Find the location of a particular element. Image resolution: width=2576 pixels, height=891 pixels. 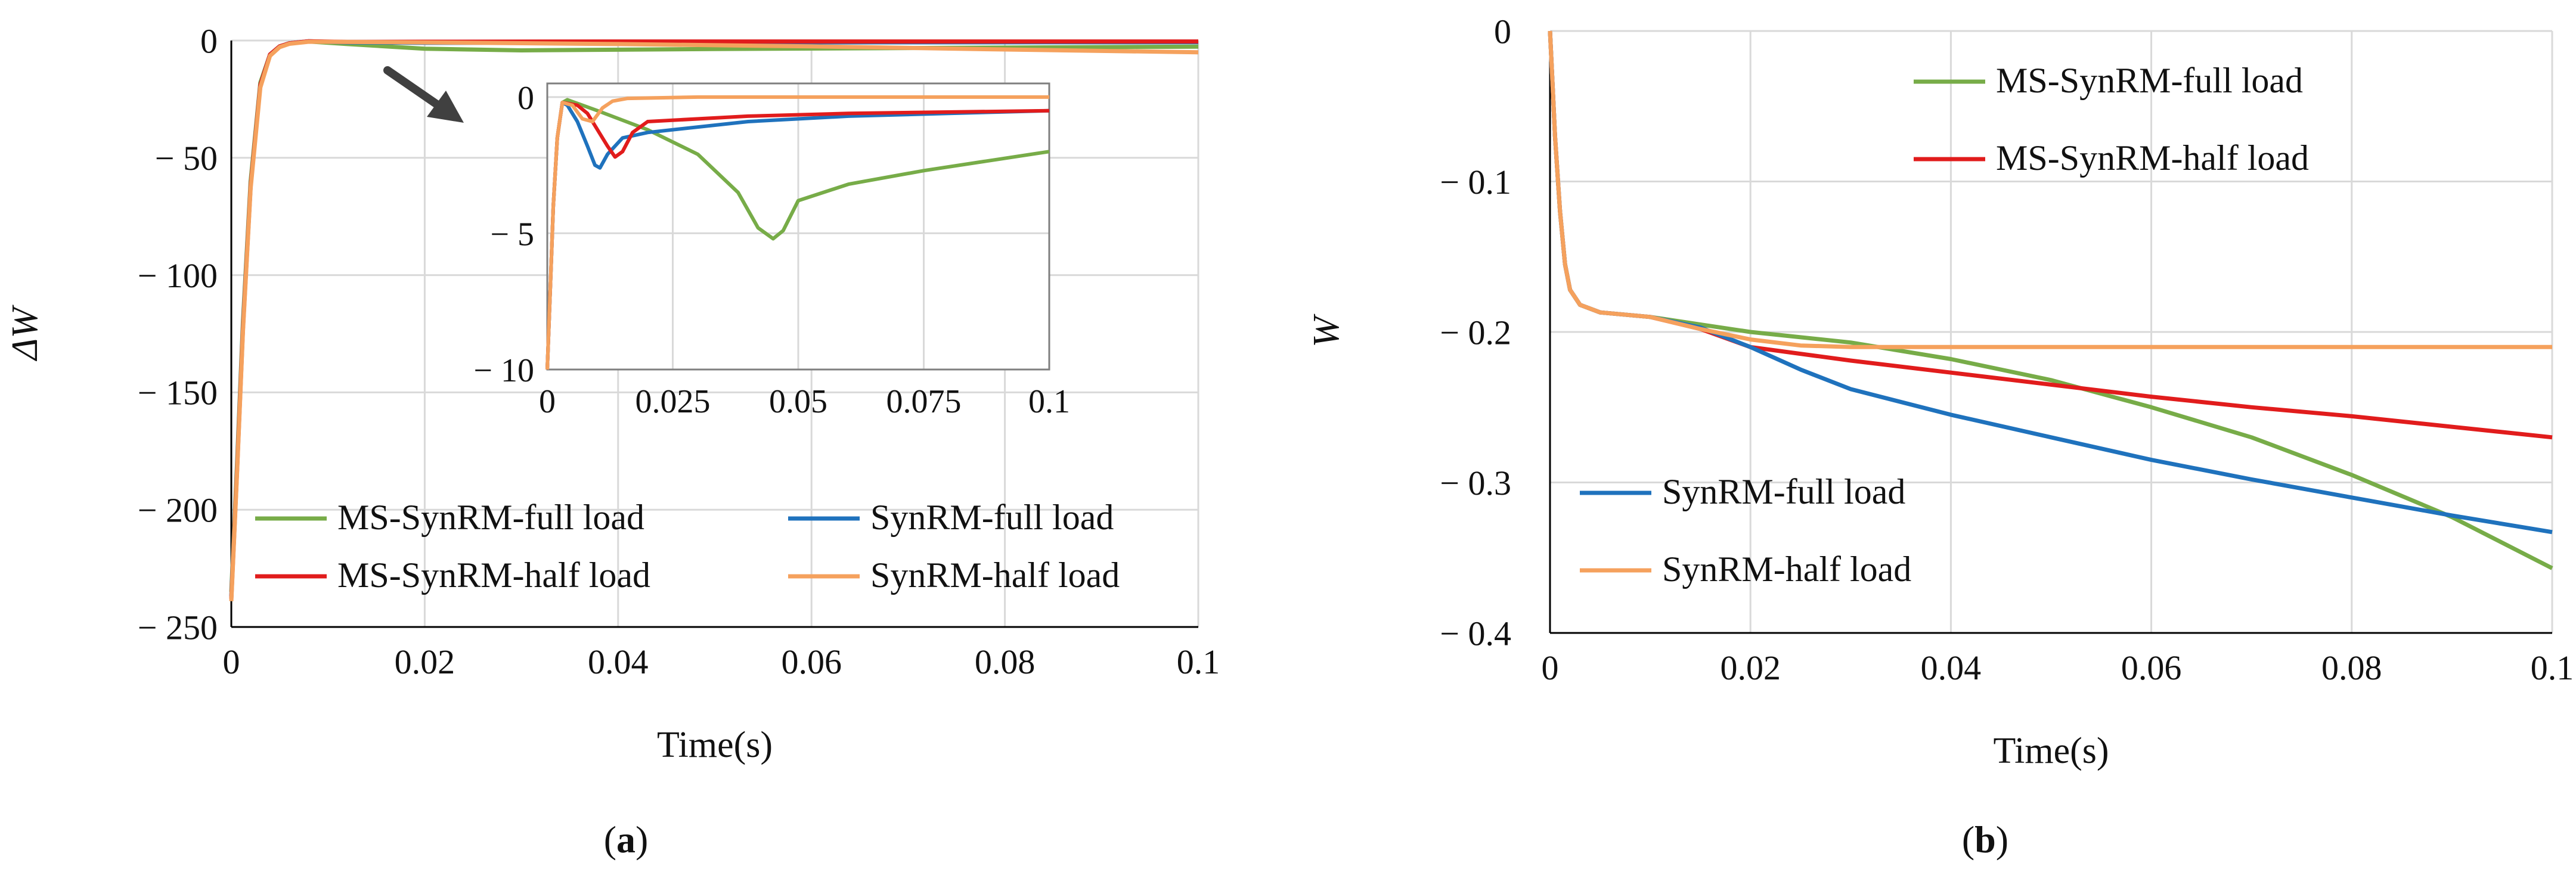

y-tick-label: − 0.1 is located at coordinates (1475, 182).